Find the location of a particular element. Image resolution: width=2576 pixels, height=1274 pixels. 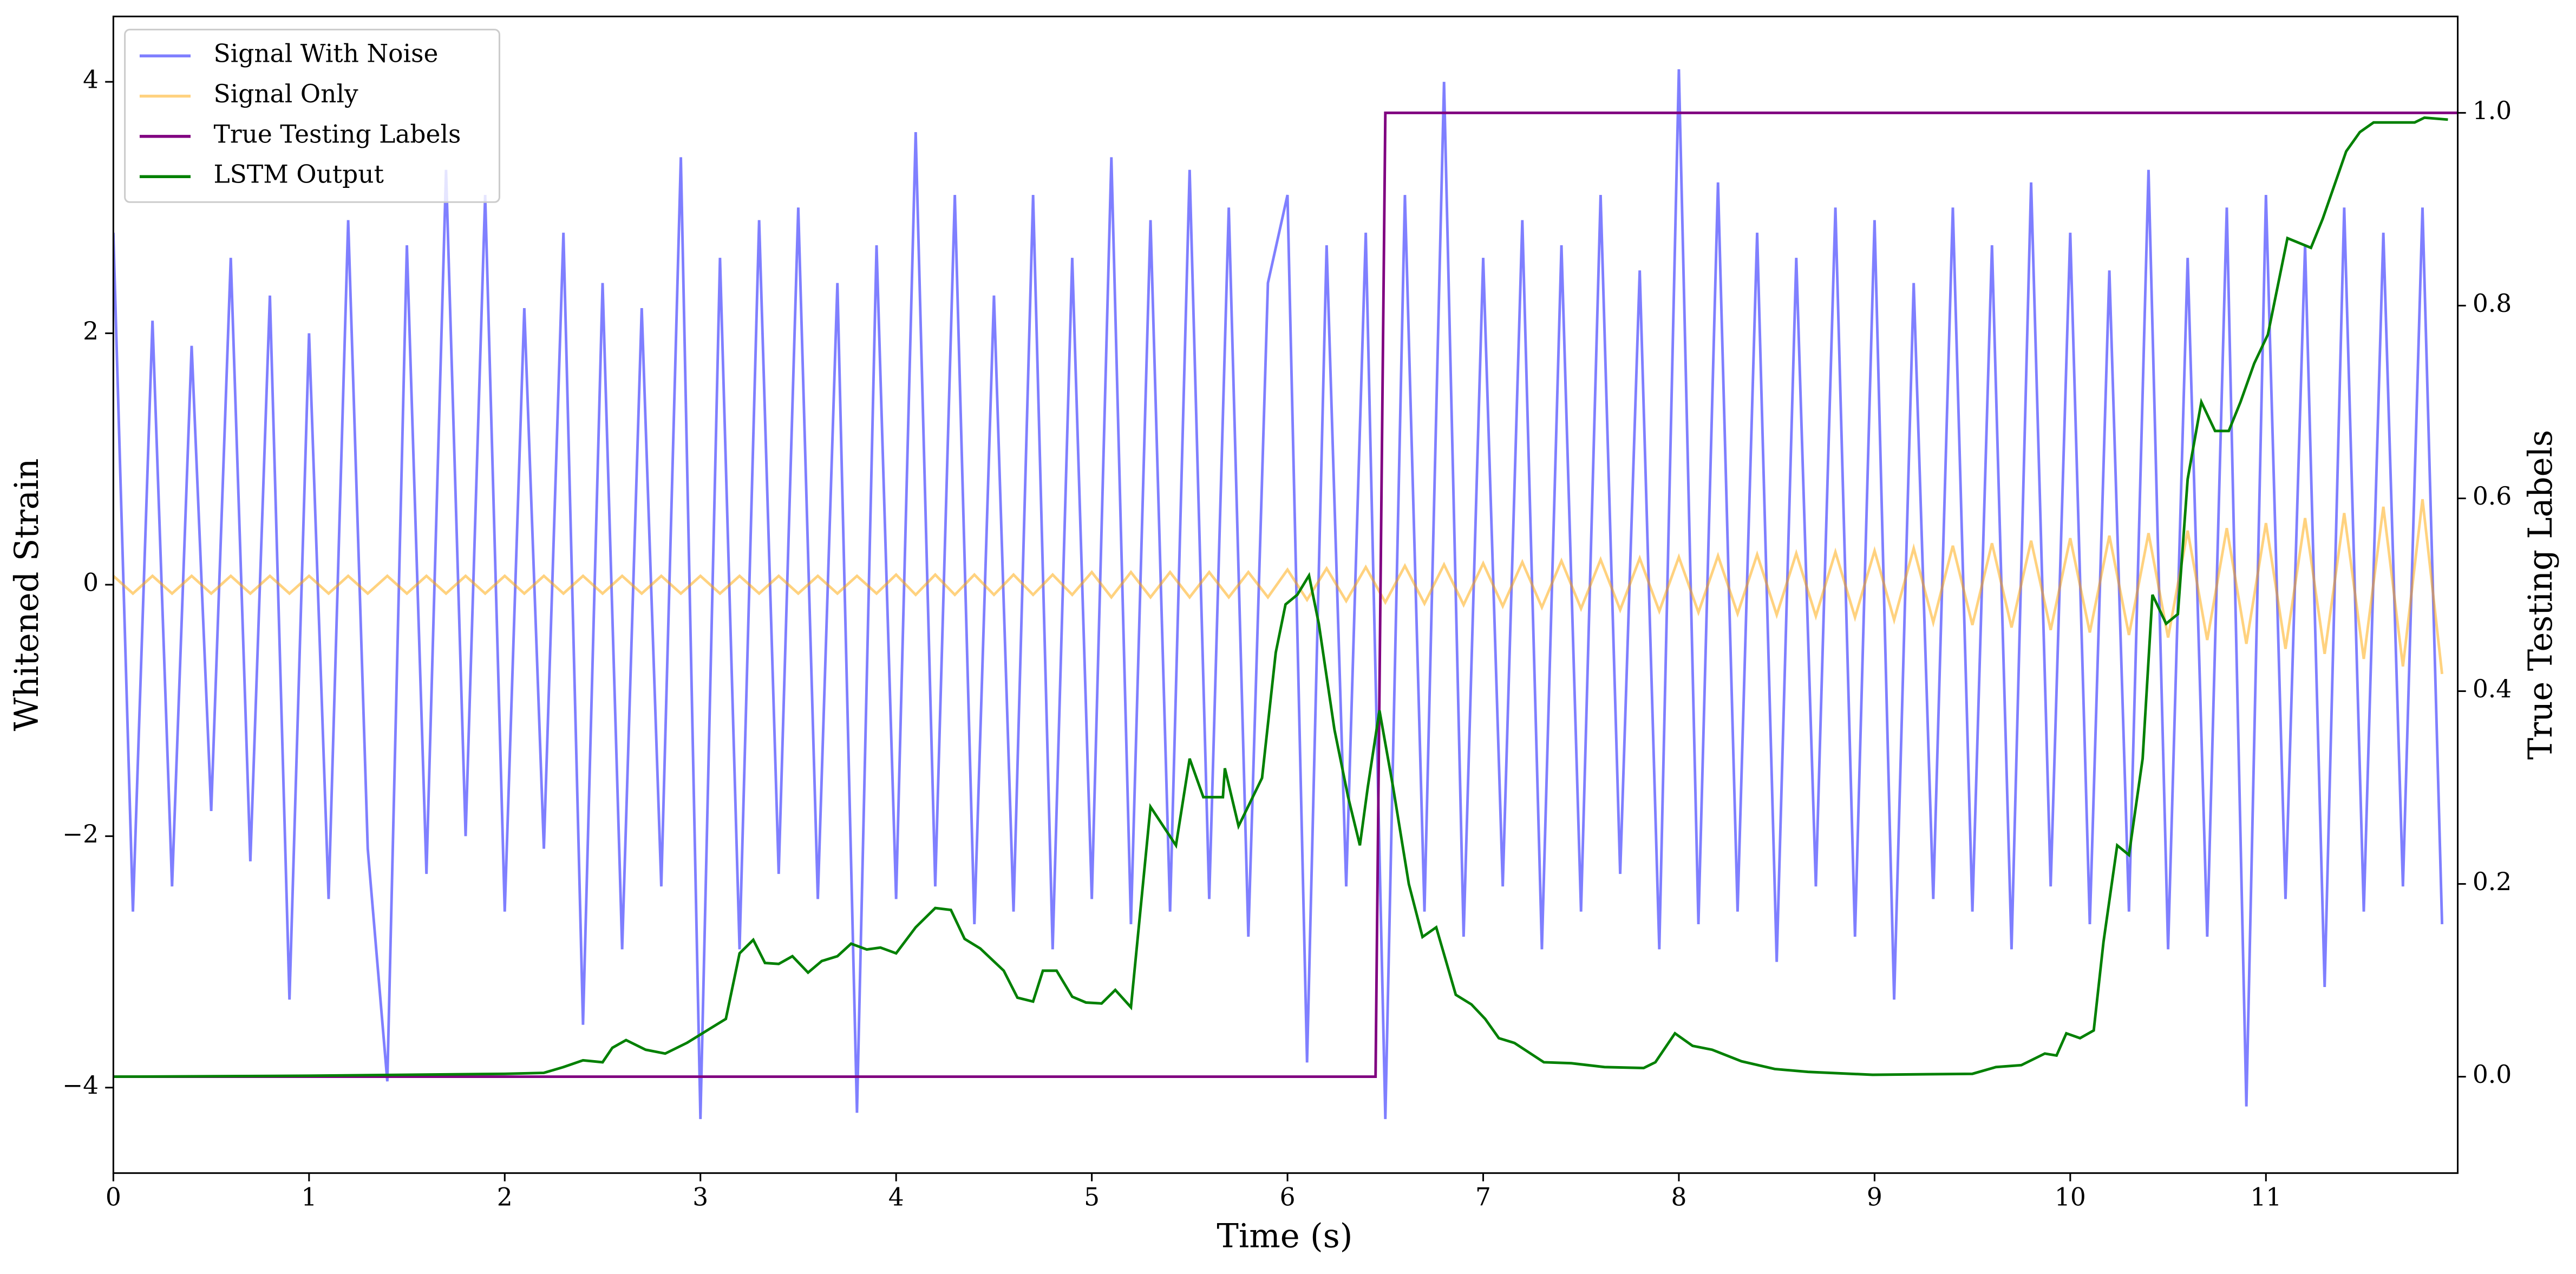

x-tick-label: 3 is located at coordinates (700, 1197).